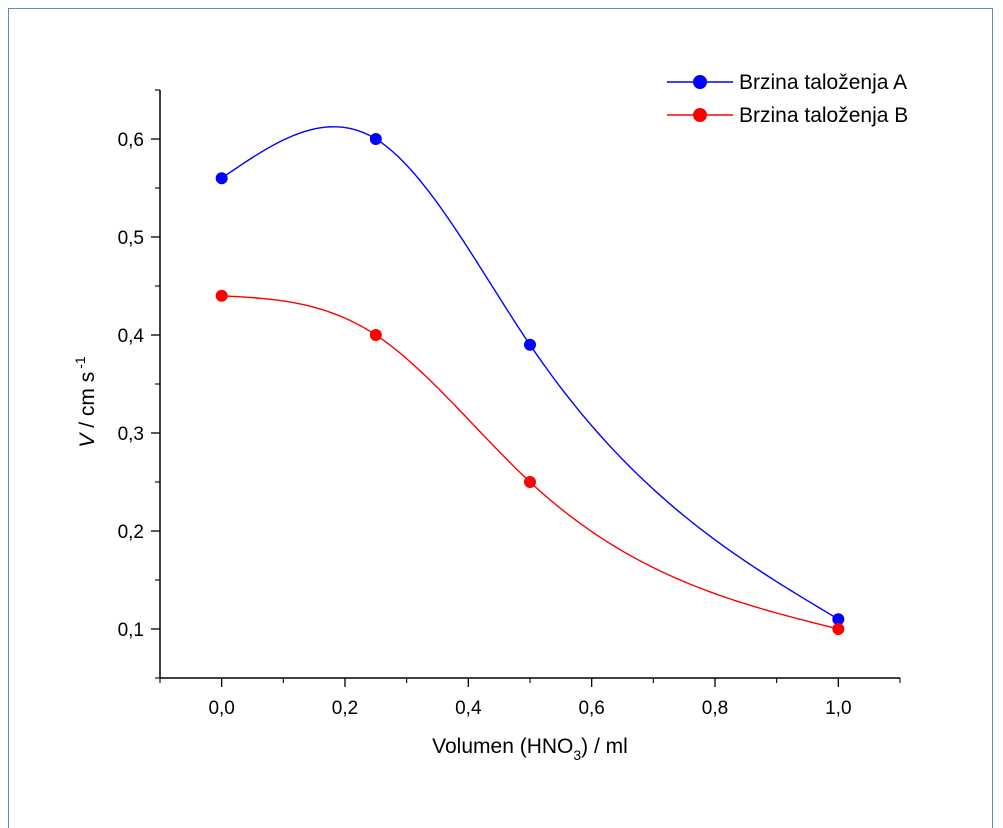  Describe the element at coordinates (715, 708) in the screenshot. I see `x-tick-label: 0,8` at that location.